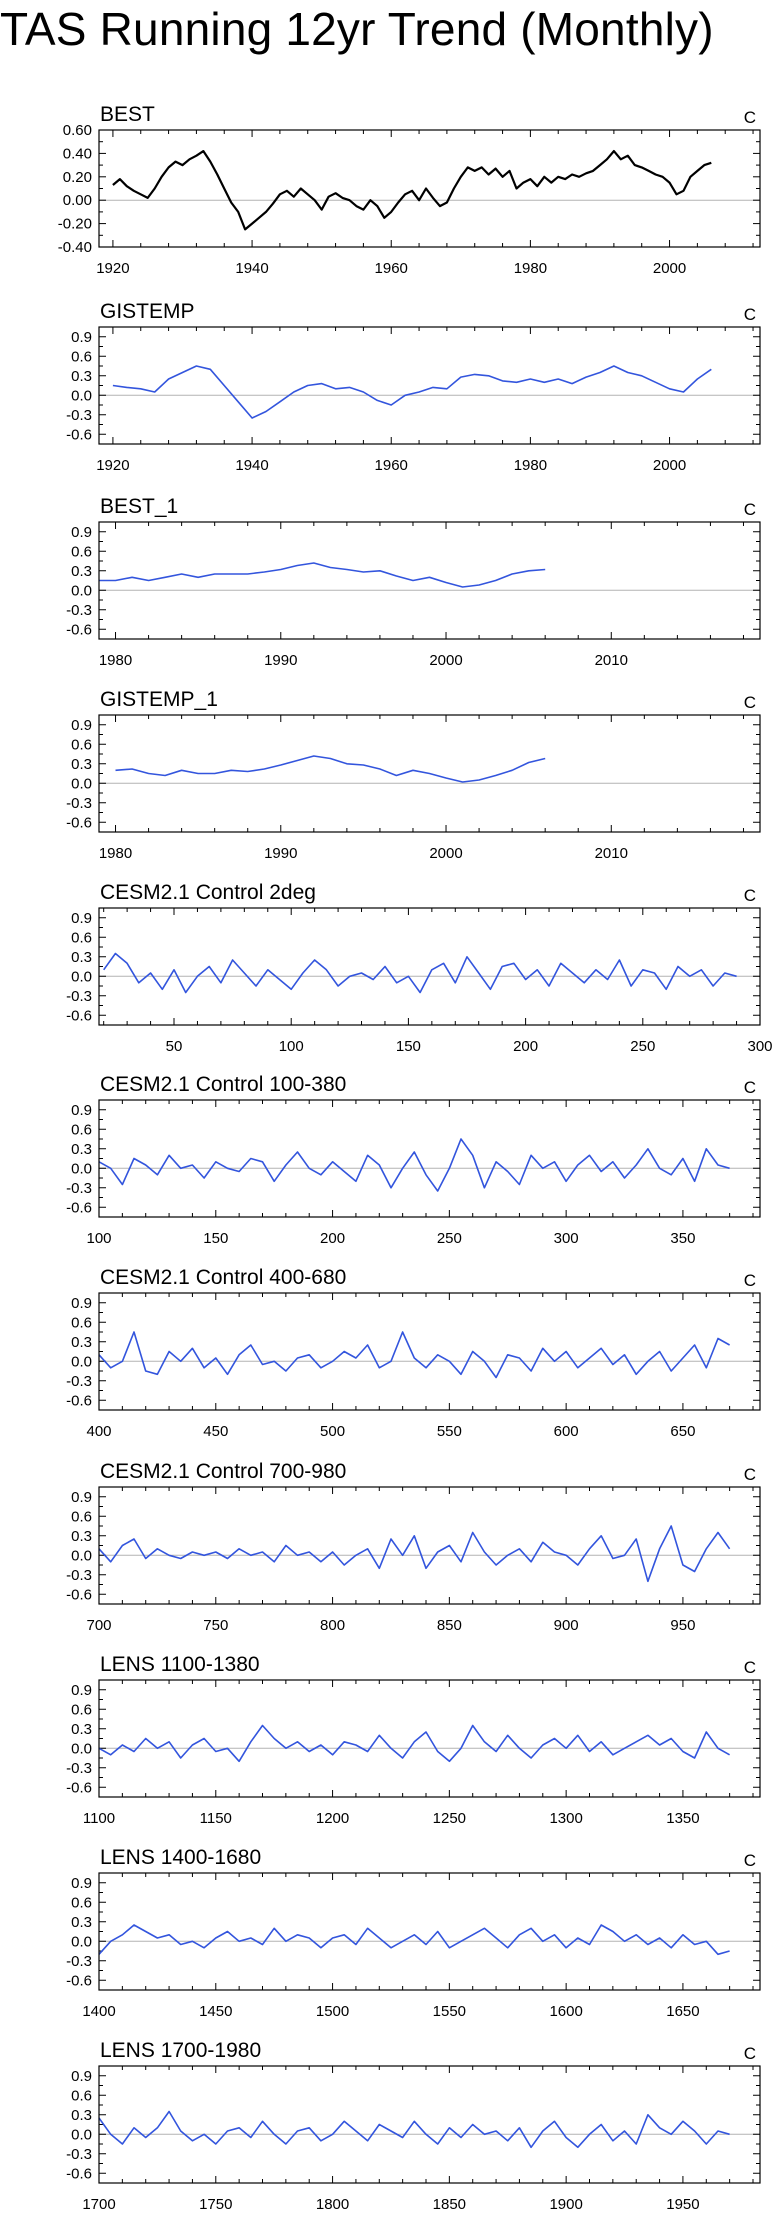 The height and width of the screenshot is (2221, 780). Describe the element at coordinates (223, 1084) in the screenshot. I see `chart-title: CESM2.1 Control 100-380` at that location.